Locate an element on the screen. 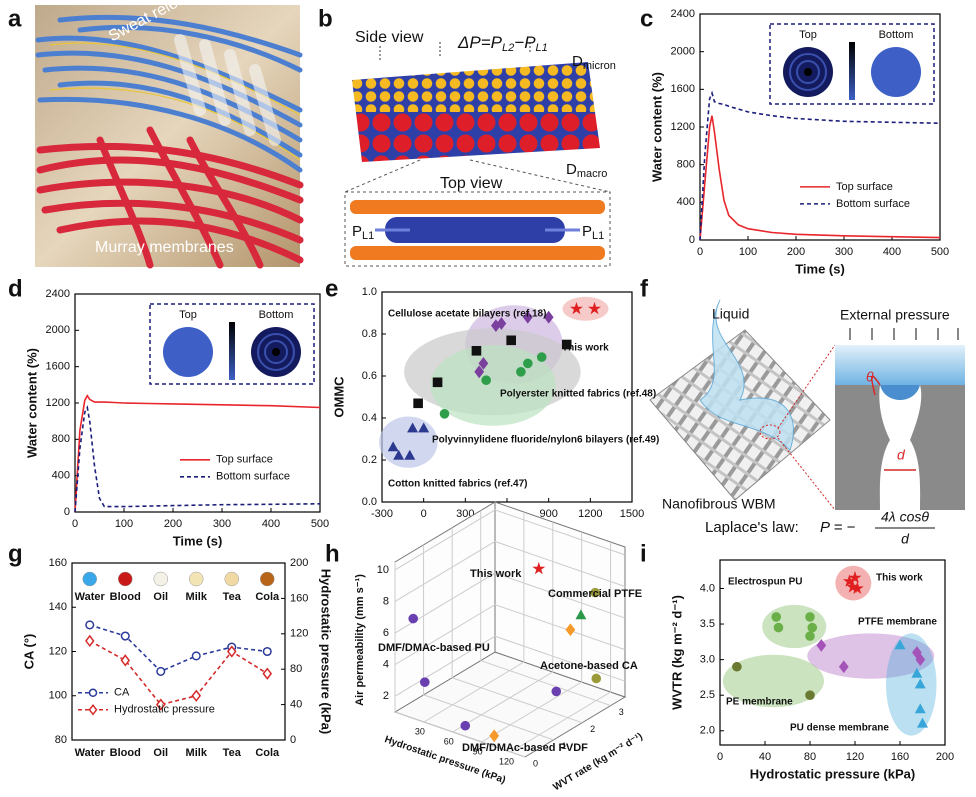 Image resolution: width=976 pixels, height=797 pixels. z-tick-label: 2 is located at coordinates (386, 696).